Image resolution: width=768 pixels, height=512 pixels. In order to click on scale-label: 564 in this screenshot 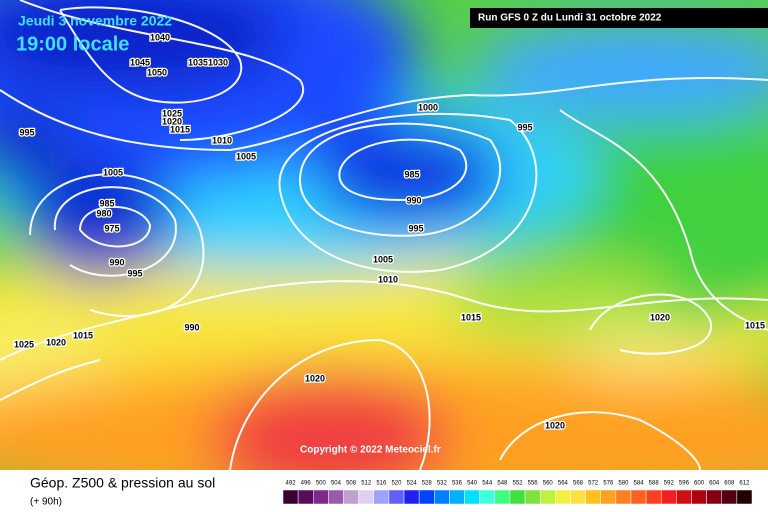, I will do `click(563, 484)`.